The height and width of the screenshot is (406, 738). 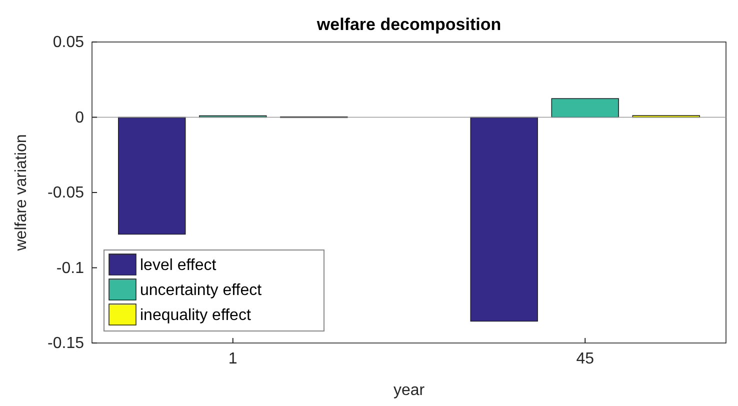 What do you see at coordinates (66, 343) in the screenshot?
I see `y-tick-label: -0.15` at bounding box center [66, 343].